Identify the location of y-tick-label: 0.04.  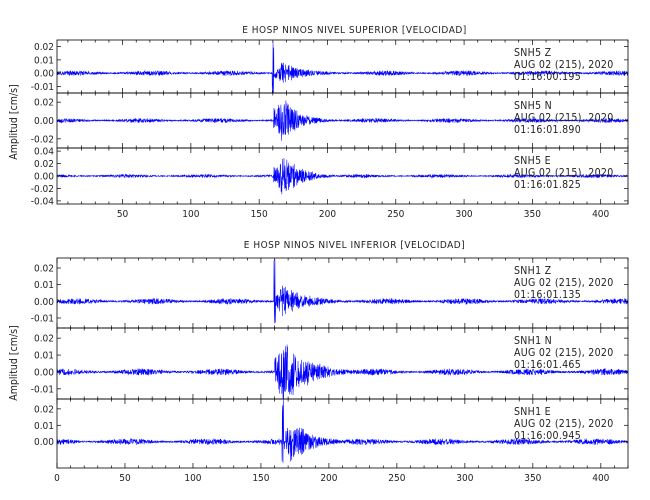
(44, 152).